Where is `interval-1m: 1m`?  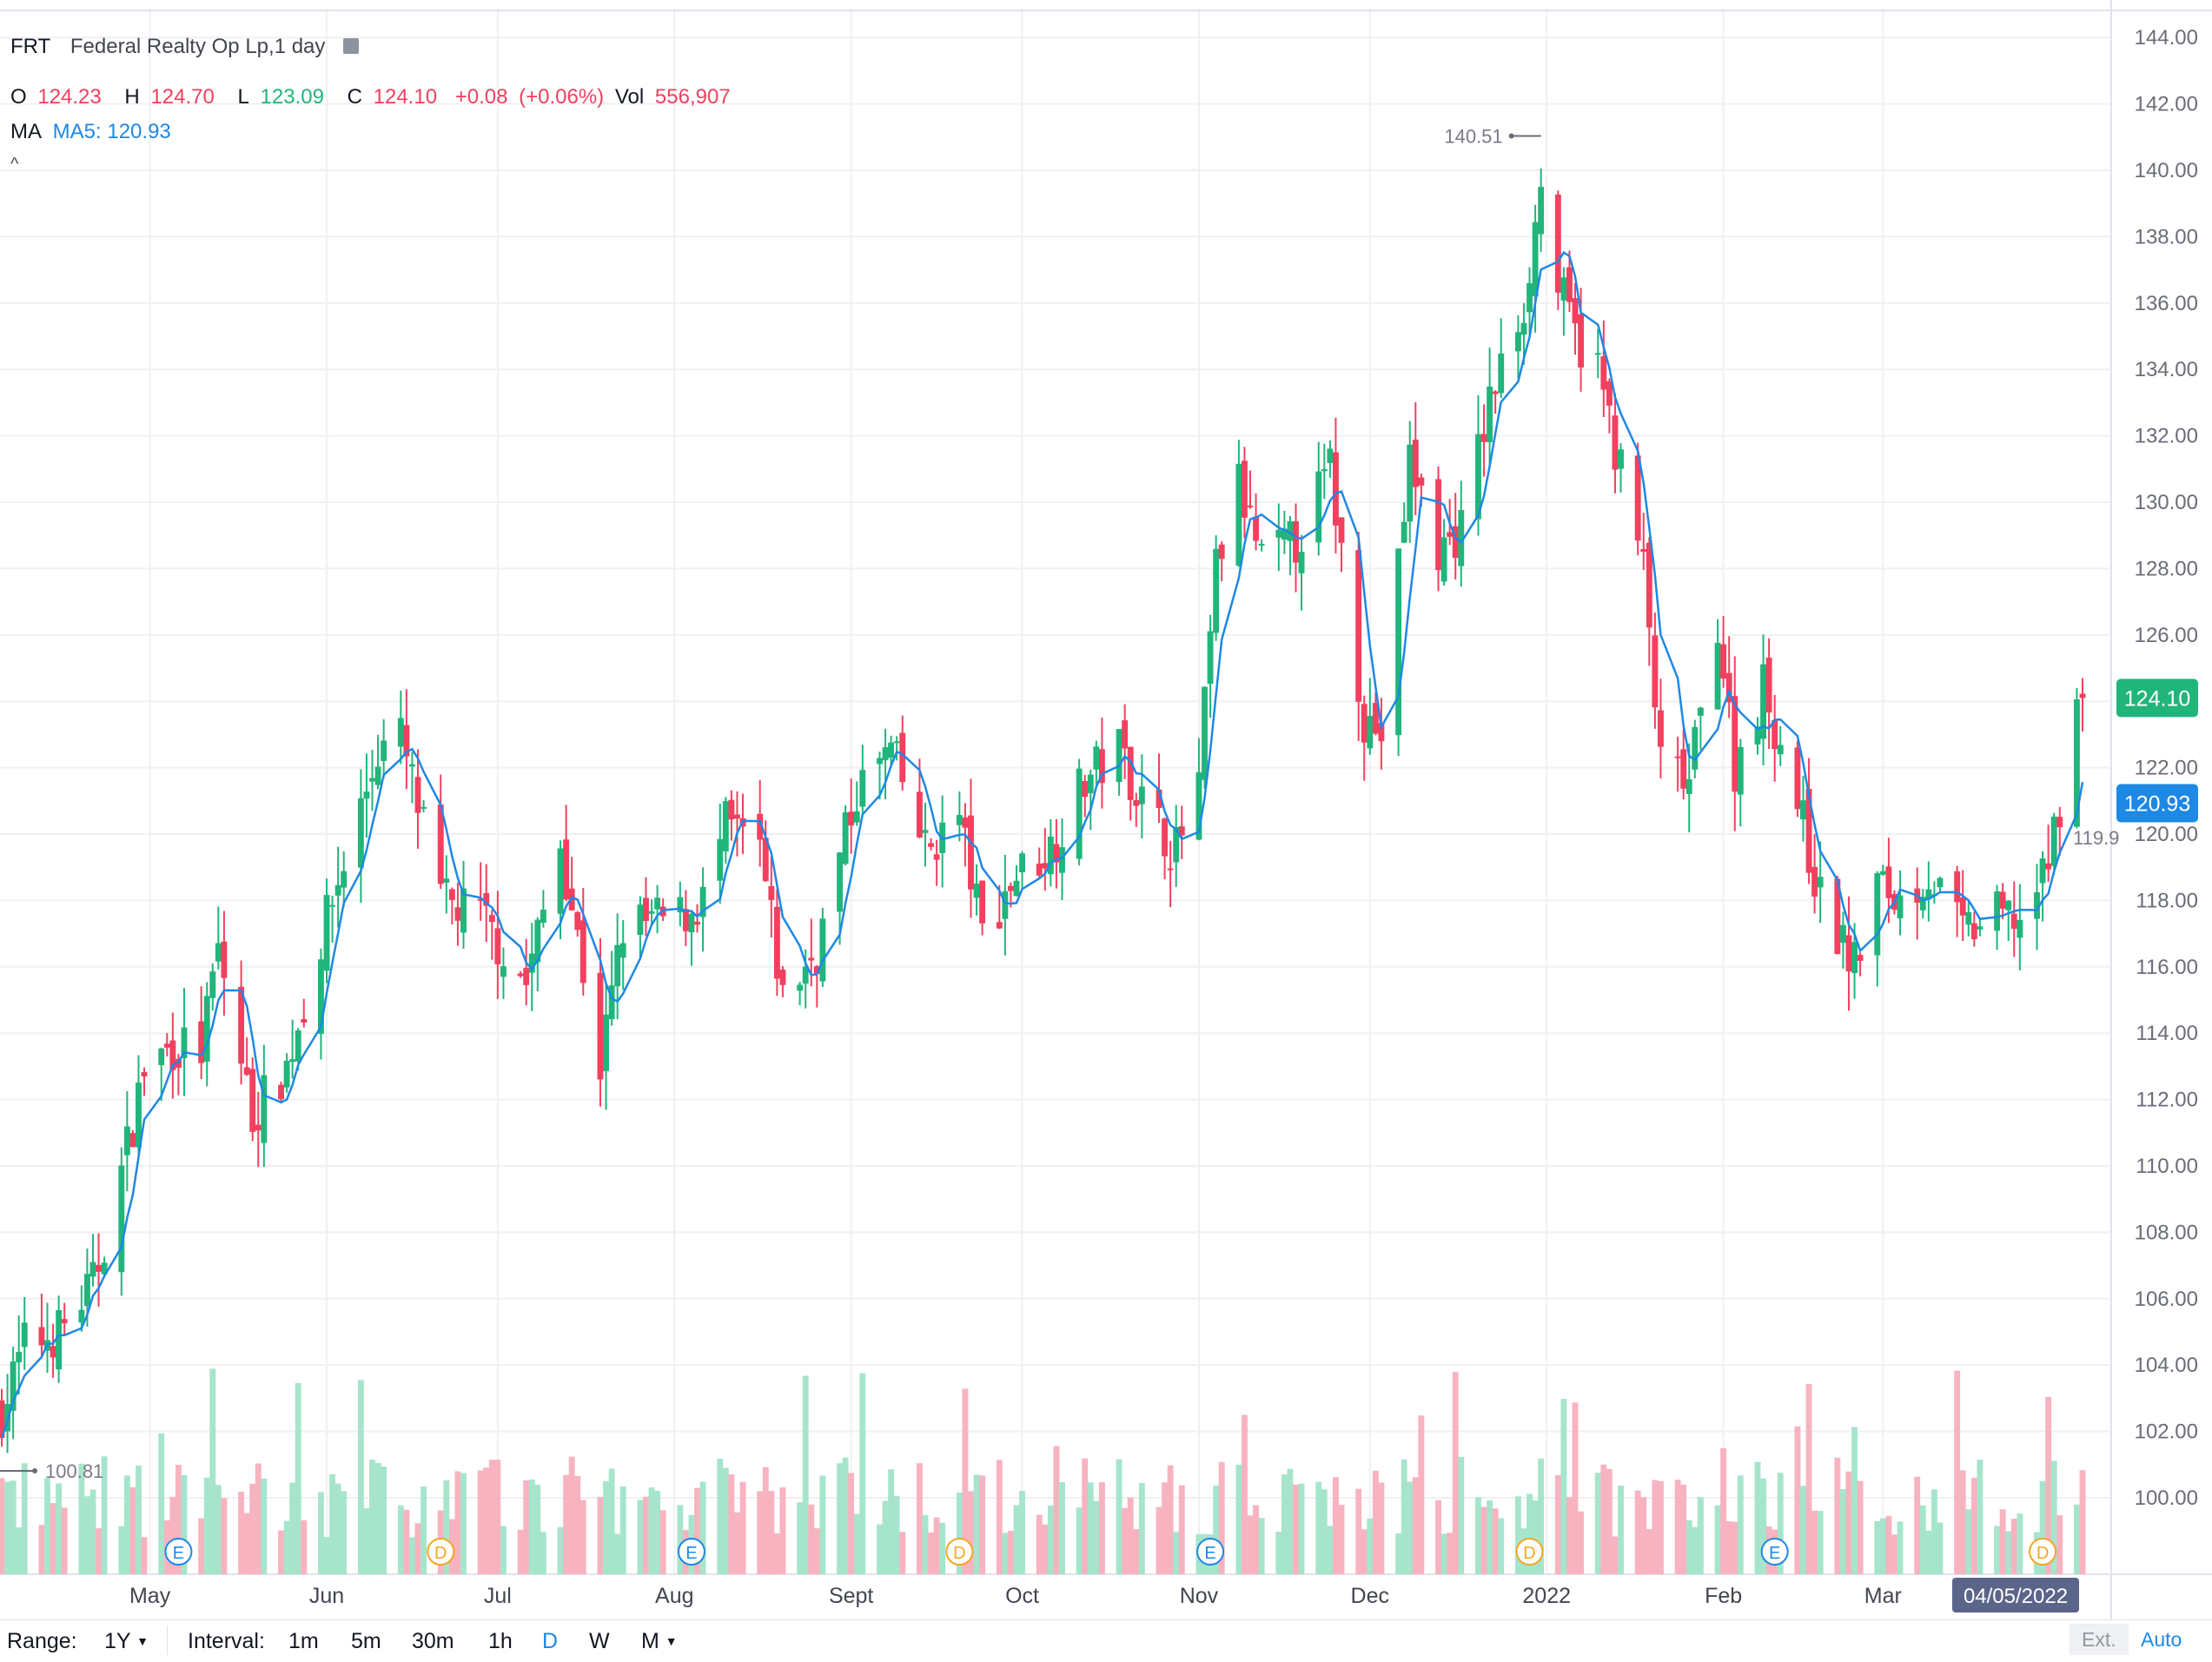
interval-1m: 1m is located at coordinates (304, 1641).